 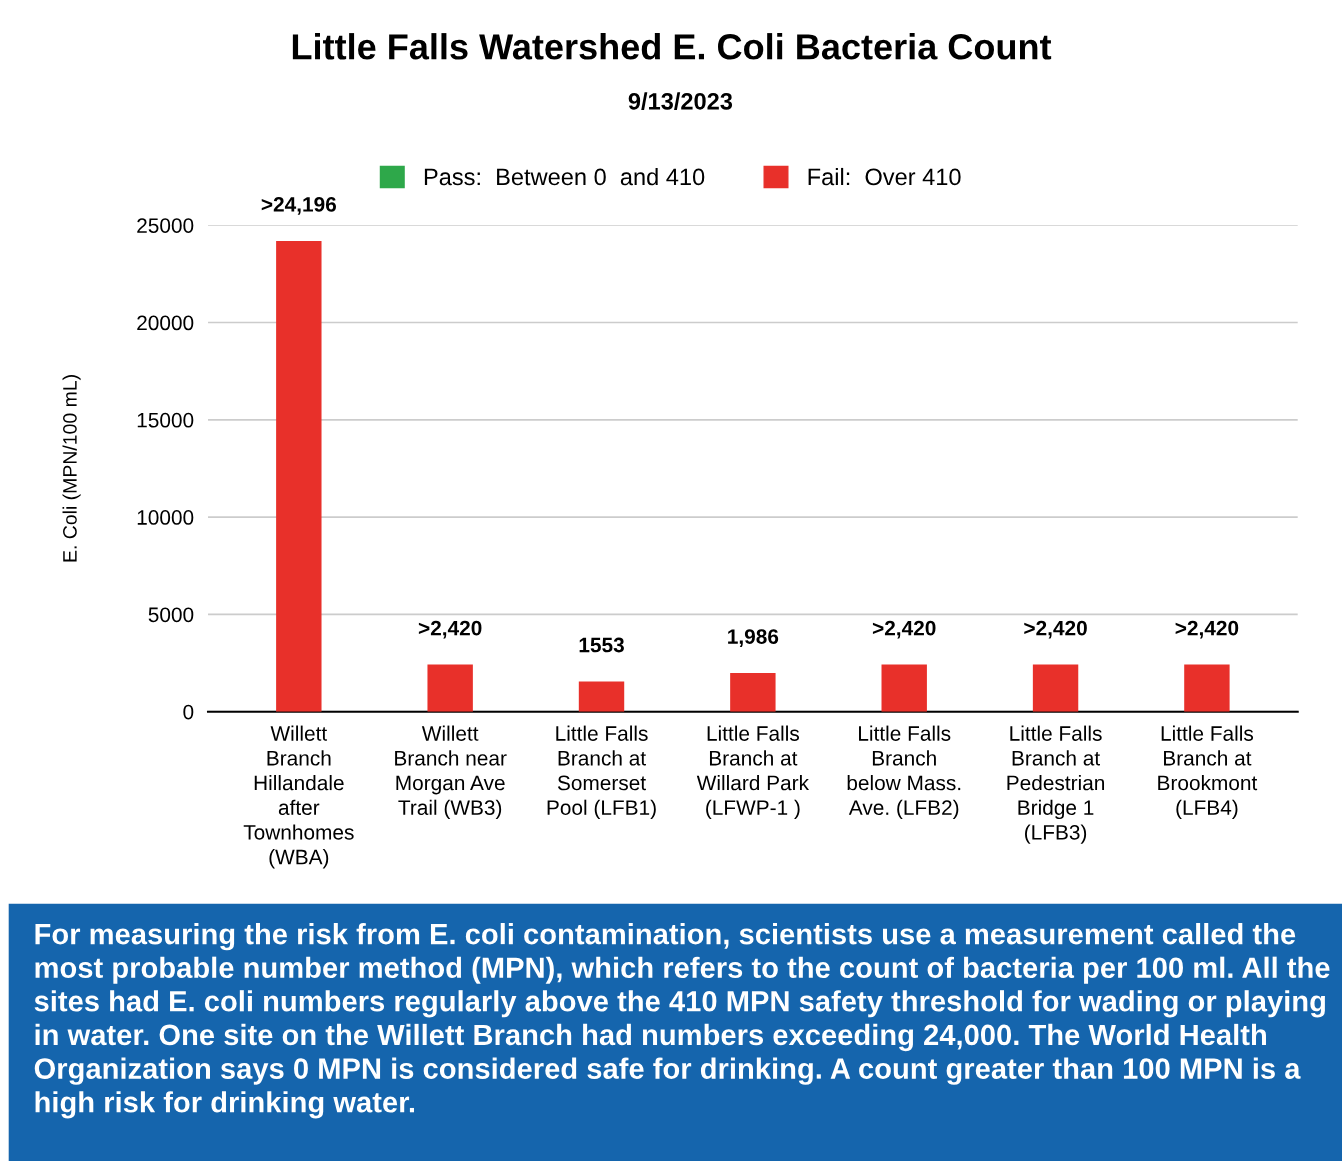 I want to click on y-tick-label: 5000, so click(x=171, y=615).